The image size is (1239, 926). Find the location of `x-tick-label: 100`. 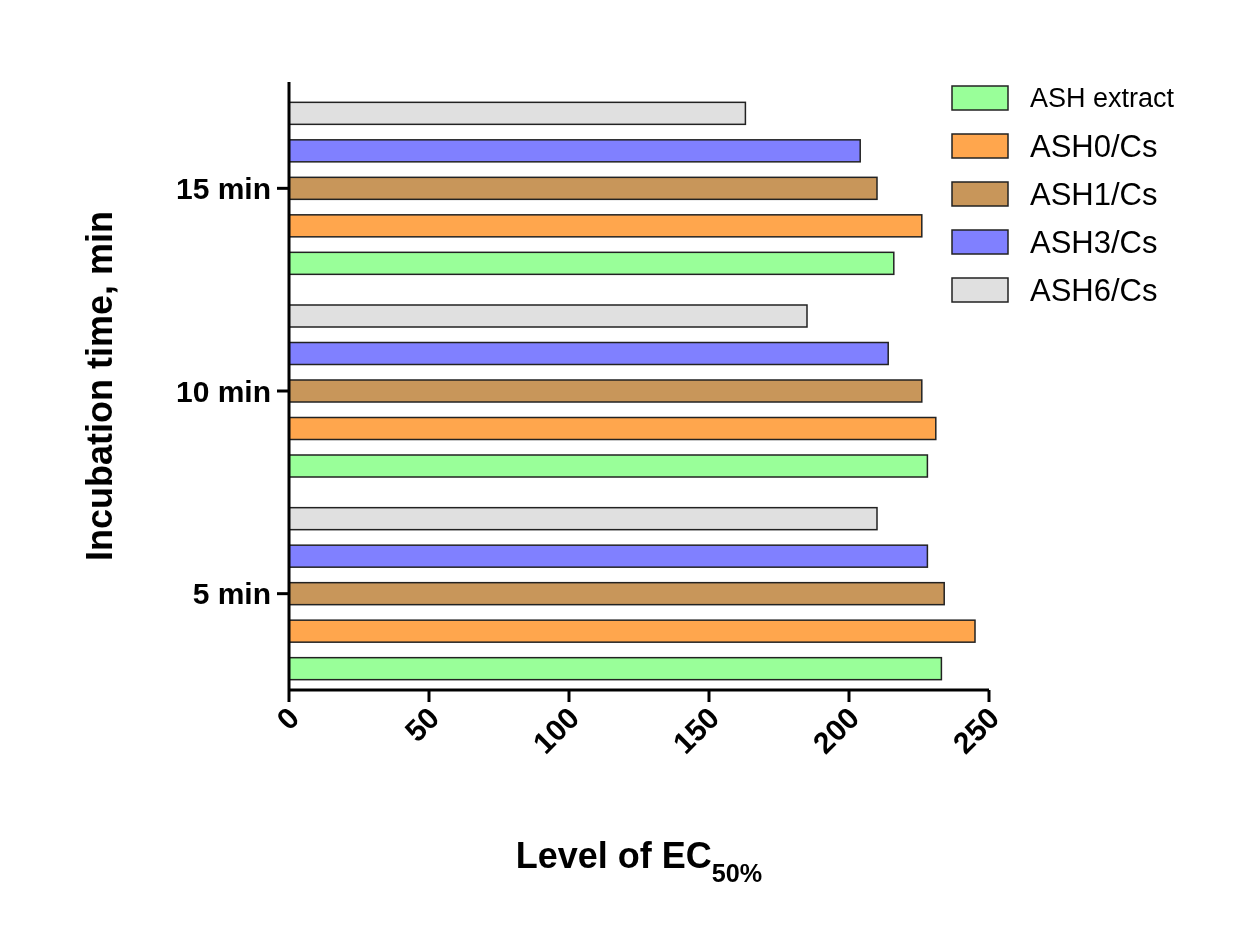

x-tick-label: 100 is located at coordinates (556, 730).